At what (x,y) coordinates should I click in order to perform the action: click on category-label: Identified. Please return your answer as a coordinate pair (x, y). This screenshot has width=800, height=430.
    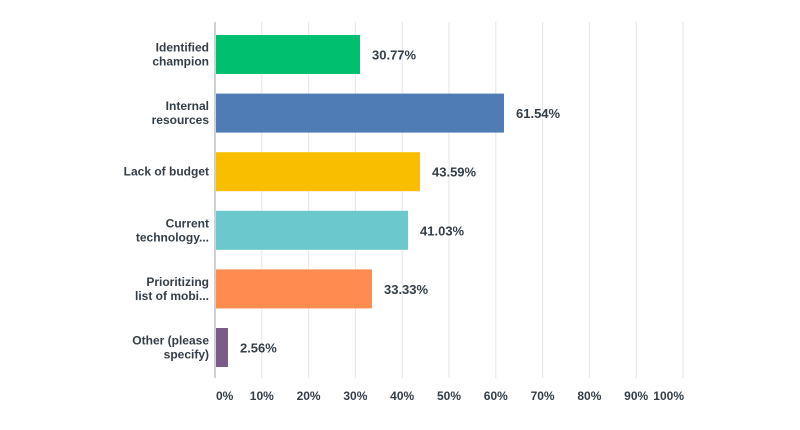
    Looking at the image, I should click on (182, 48).